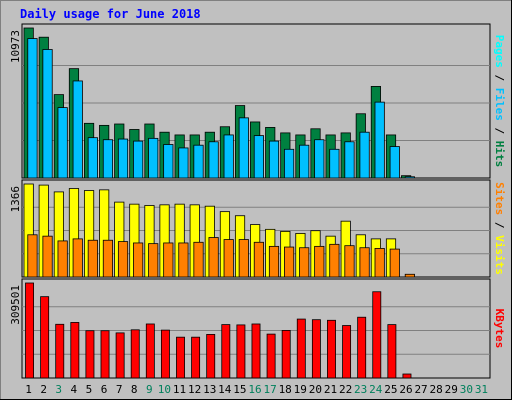 The width and height of the screenshot is (512, 400). I want to click on x-tick-label-day-17: 17, so click(269, 389).